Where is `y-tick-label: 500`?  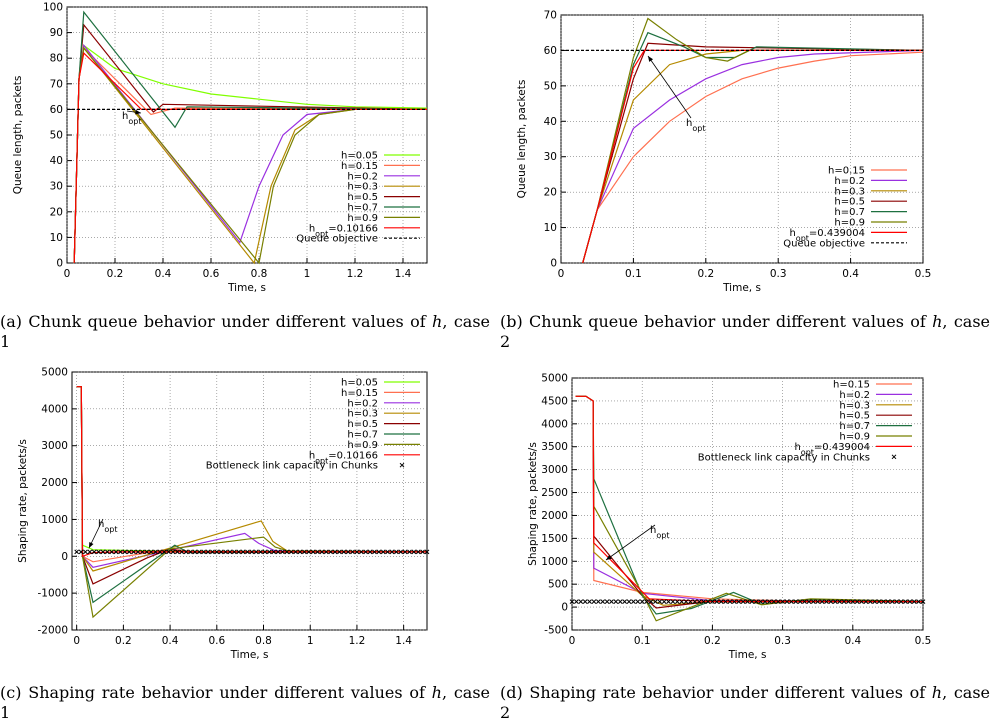
y-tick-label: 500 is located at coordinates (558, 585).